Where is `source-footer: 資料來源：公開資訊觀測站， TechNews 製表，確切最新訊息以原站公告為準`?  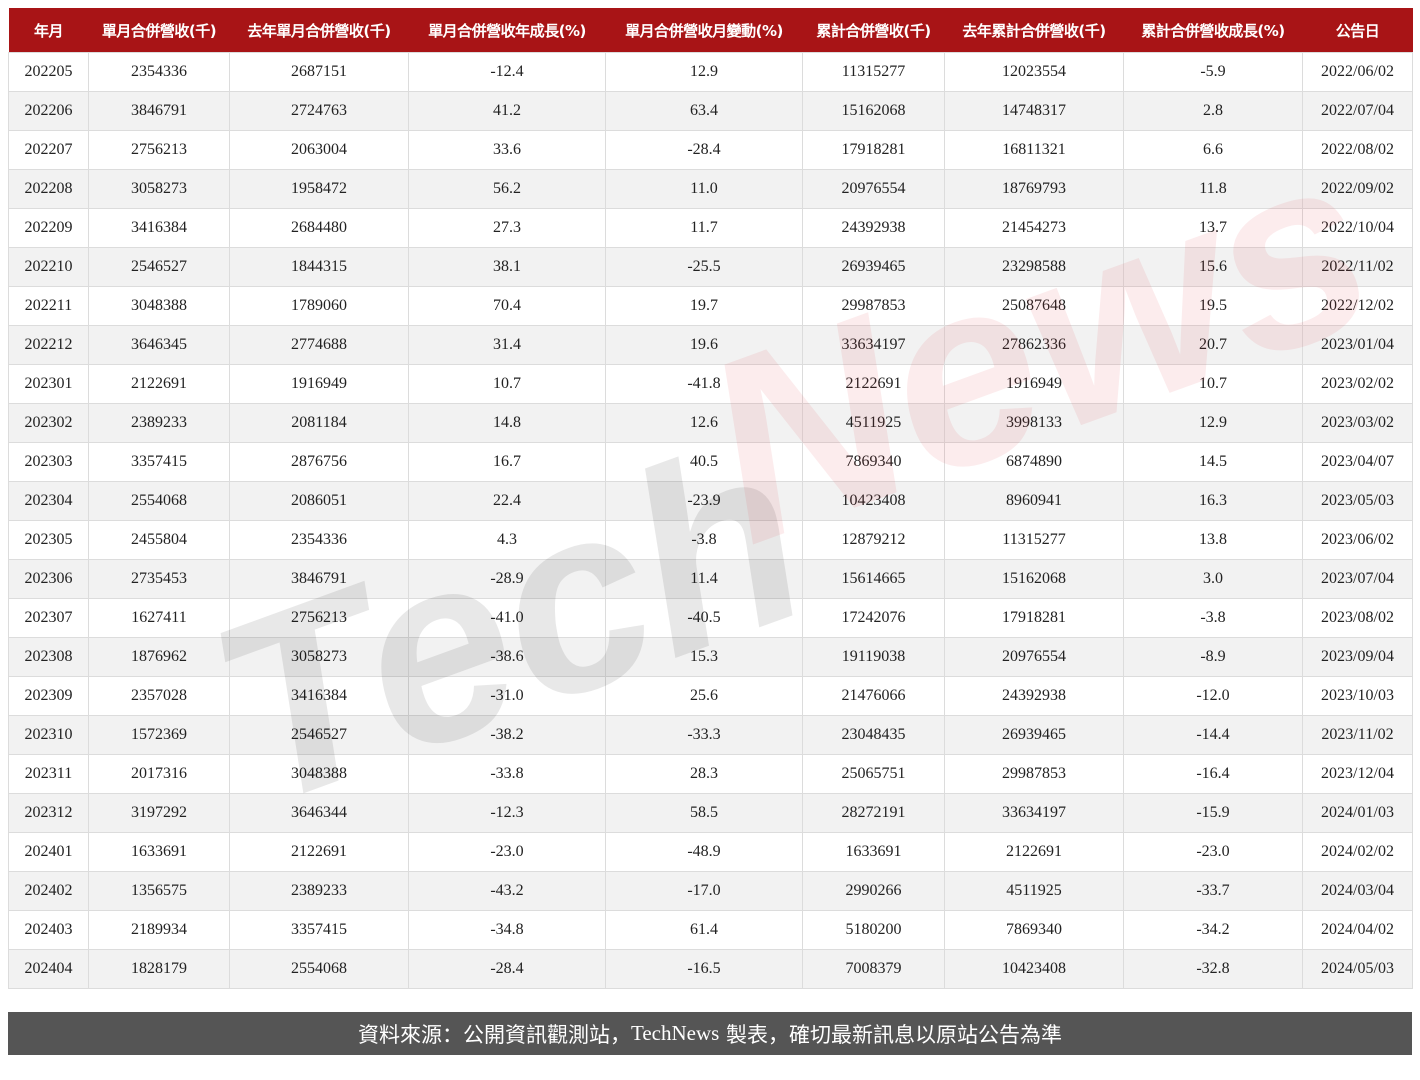
source-footer: 資料來源：公開資訊觀測站， TechNews 製表，確切最新訊息以原站公告為準 is located at coordinates (710, 1033).